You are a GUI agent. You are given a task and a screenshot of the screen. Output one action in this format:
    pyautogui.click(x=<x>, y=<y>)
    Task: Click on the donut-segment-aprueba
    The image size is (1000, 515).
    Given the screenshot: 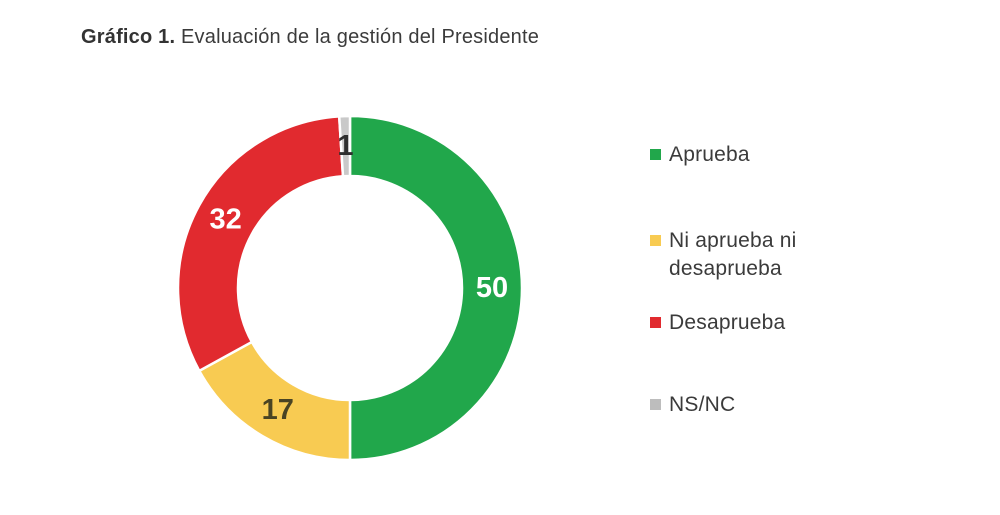 What is the action you would take?
    pyautogui.click(x=436, y=288)
    